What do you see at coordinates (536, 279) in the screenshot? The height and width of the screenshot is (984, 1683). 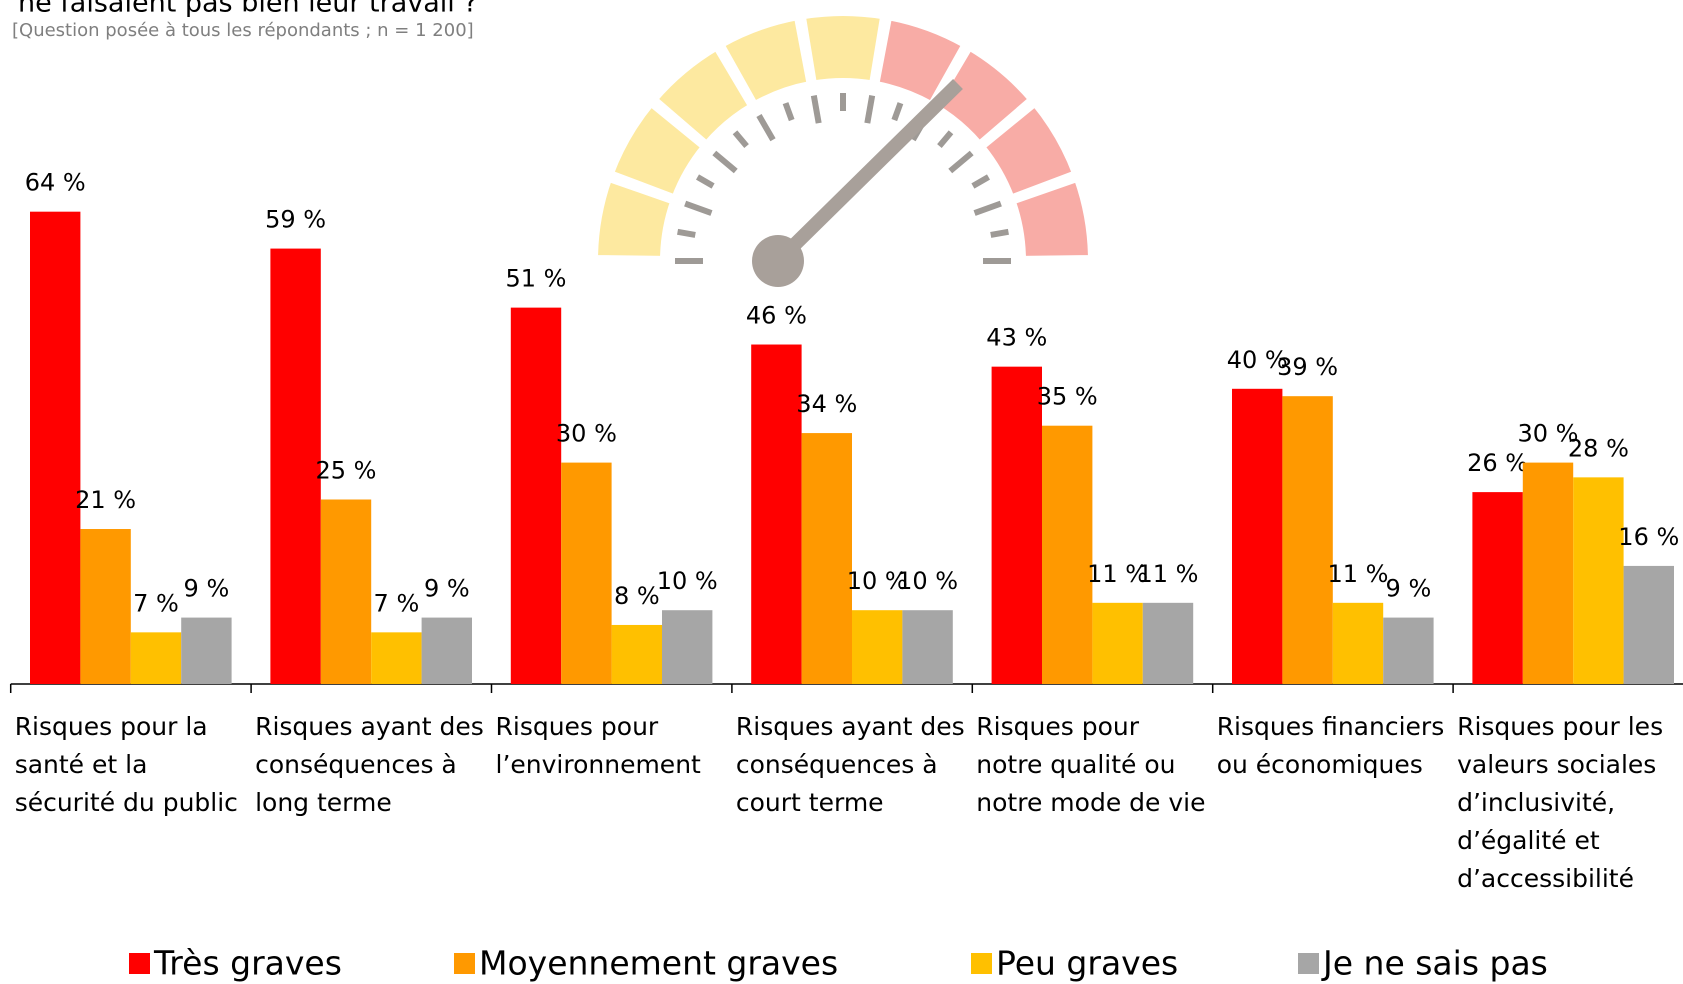 I see `value-label: 51 %` at bounding box center [536, 279].